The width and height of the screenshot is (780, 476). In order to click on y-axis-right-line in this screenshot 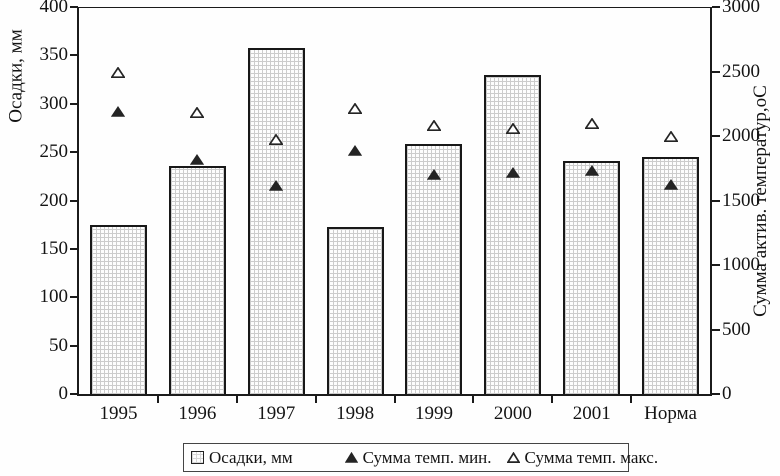, I will do `click(711, 201)`.